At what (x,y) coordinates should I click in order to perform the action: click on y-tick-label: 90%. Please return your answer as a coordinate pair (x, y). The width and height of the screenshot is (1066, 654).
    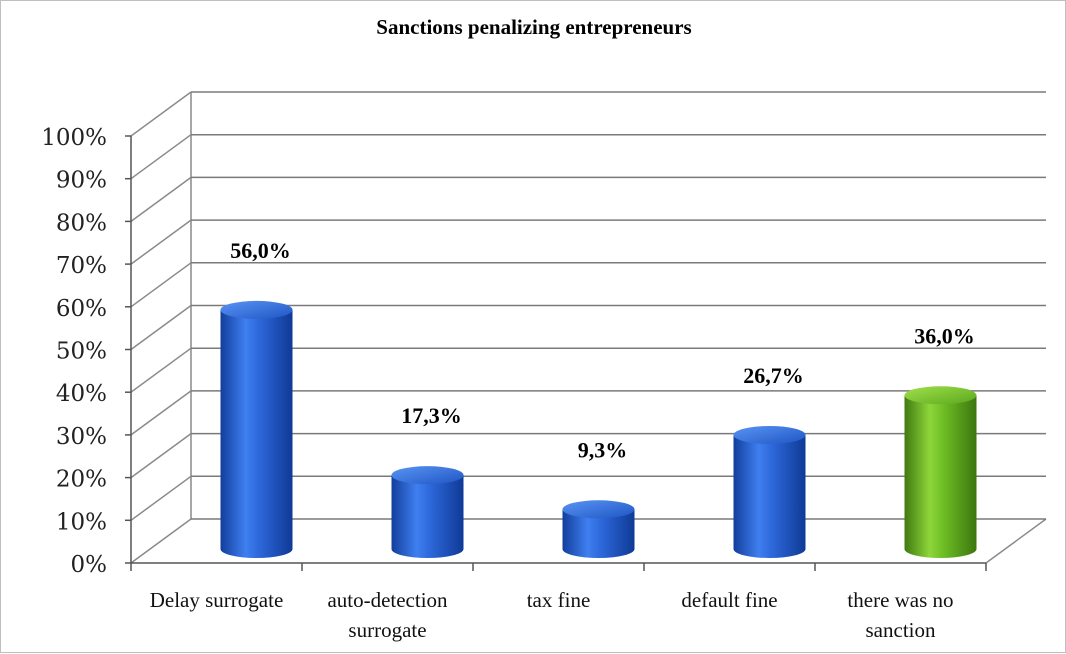
    Looking at the image, I should click on (81, 181).